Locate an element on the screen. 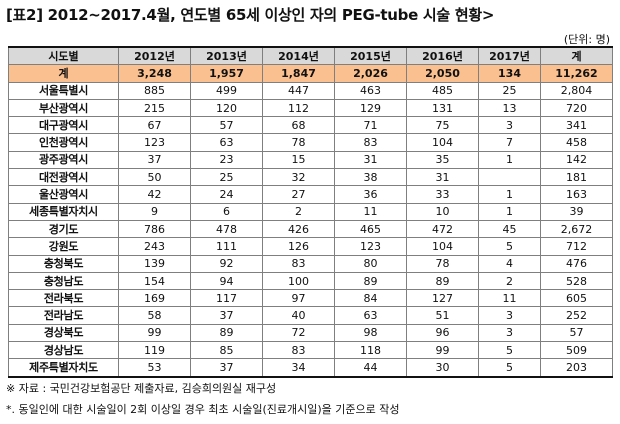 This screenshot has width=620, height=424. count-cell: 499 is located at coordinates (226, 90).